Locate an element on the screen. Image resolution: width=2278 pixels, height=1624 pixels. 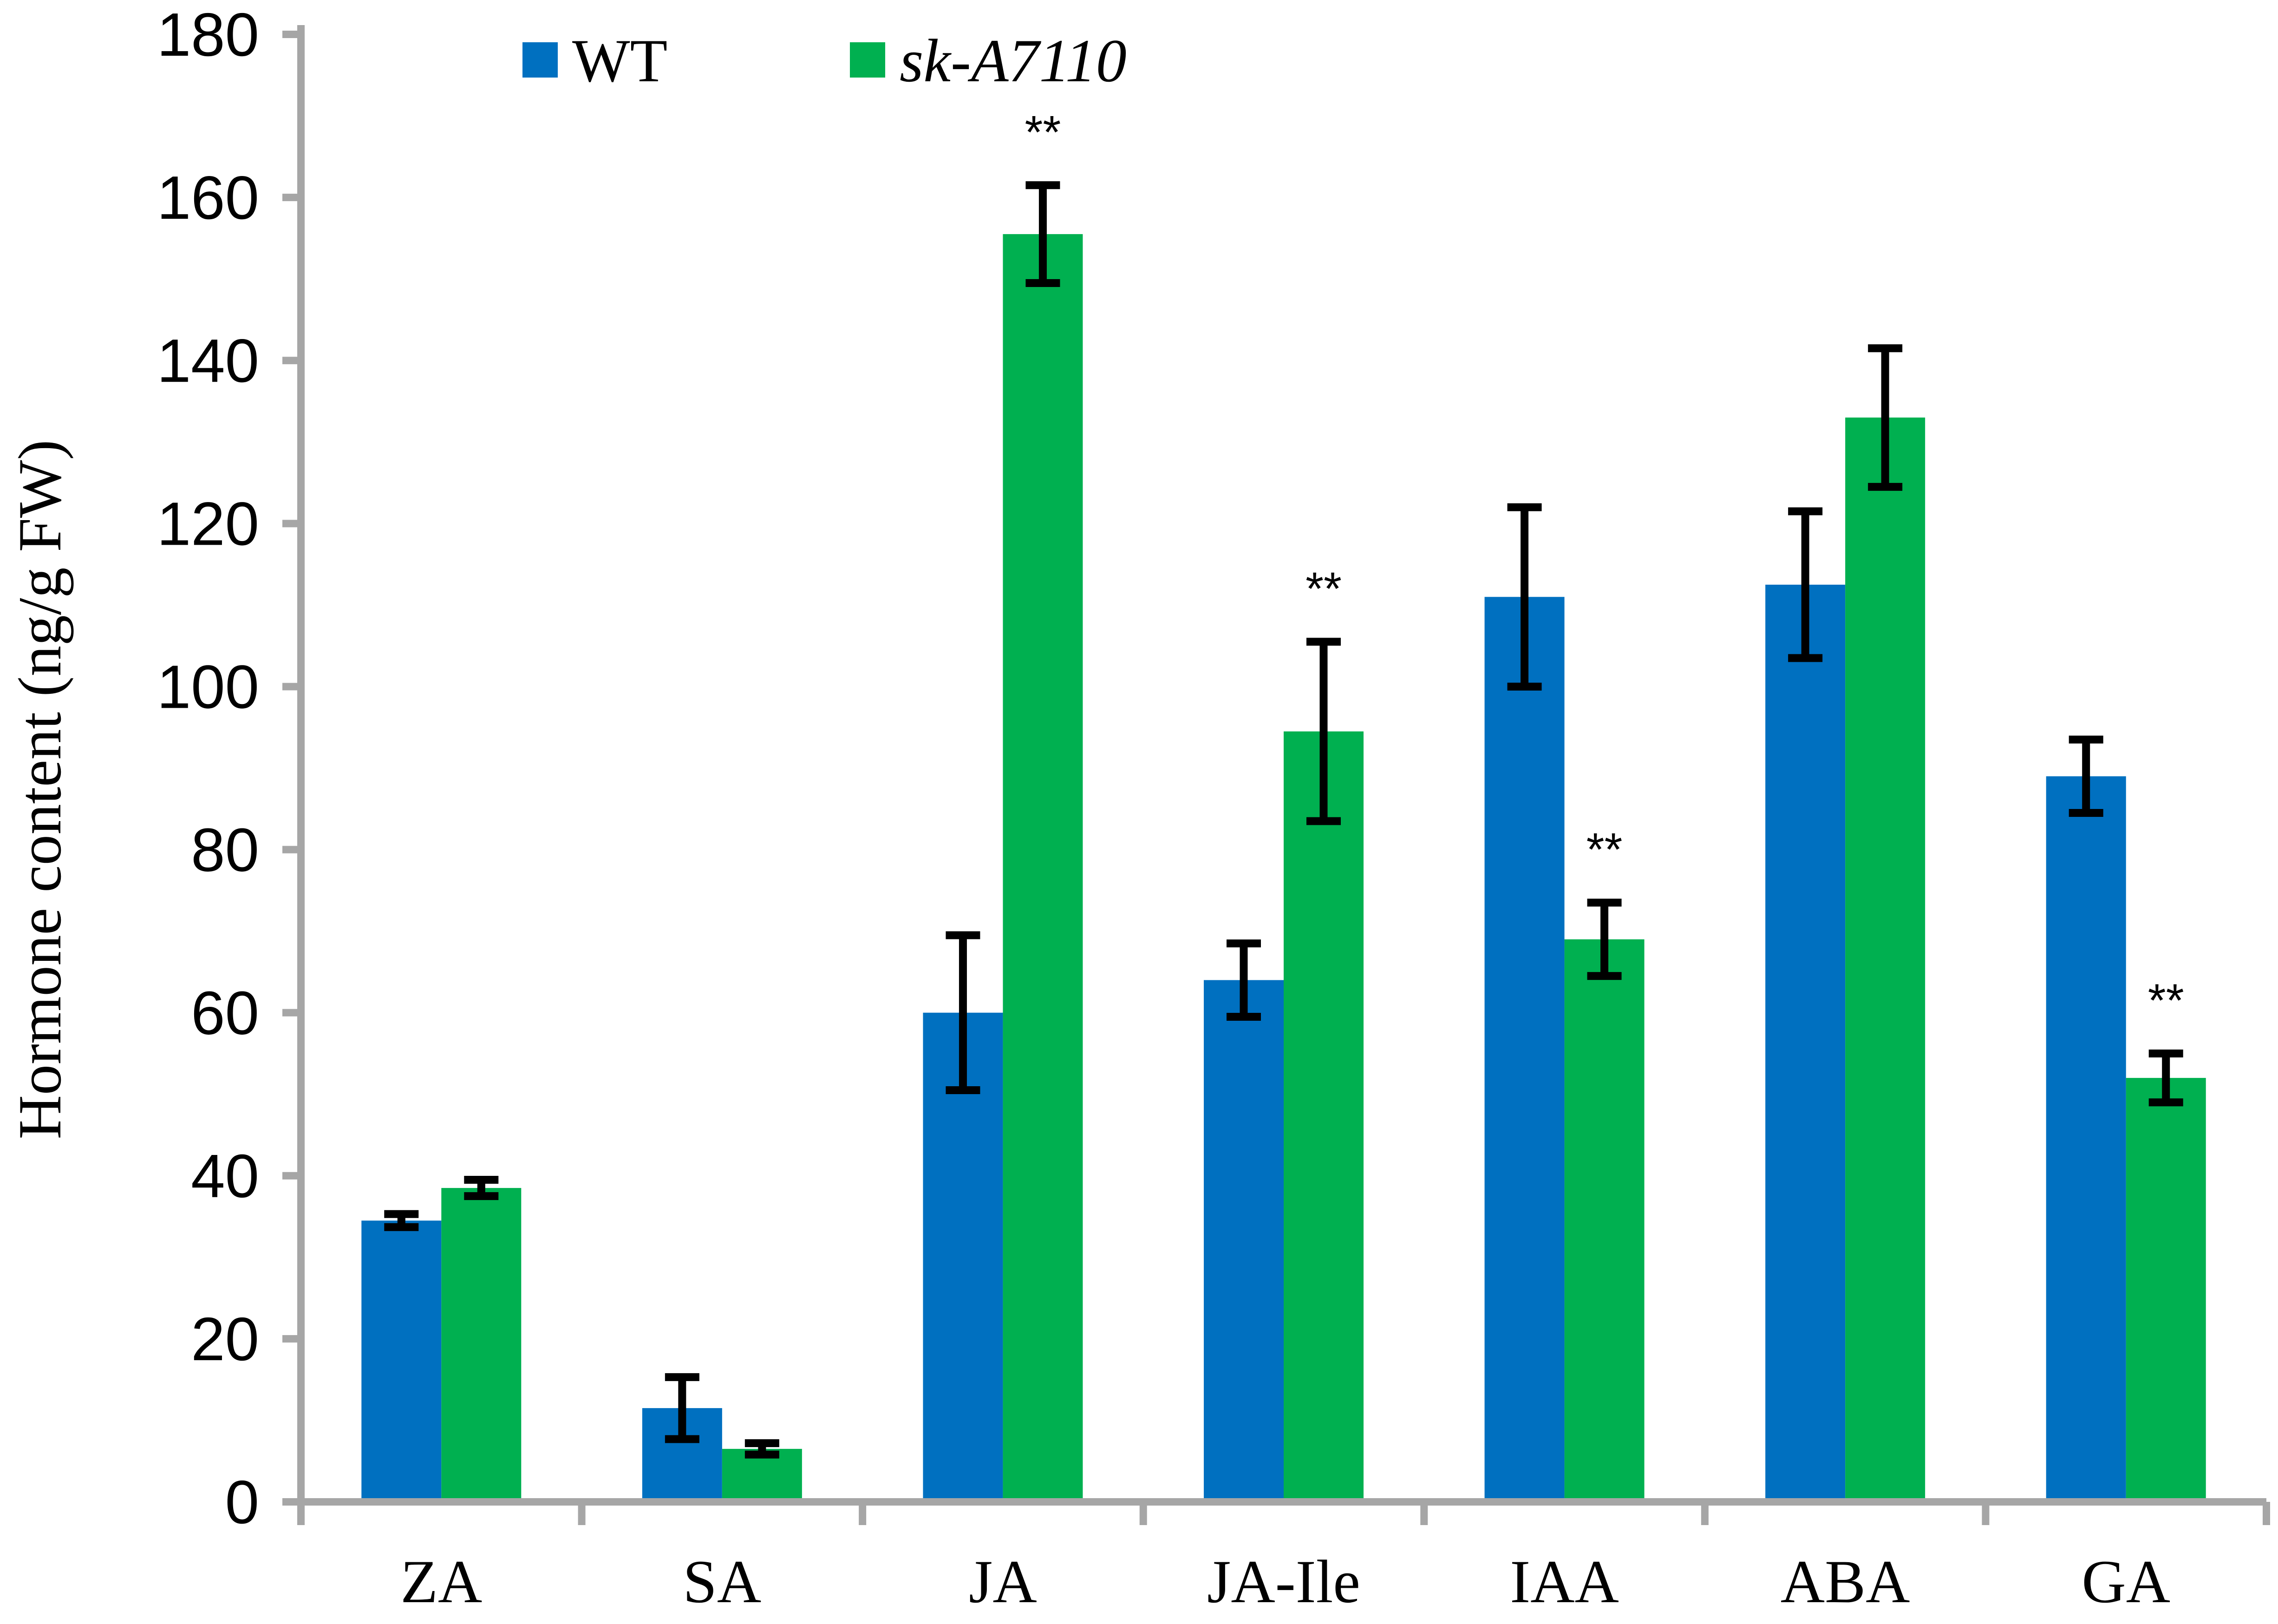
x-tick-label: IAA is located at coordinates (1564, 1581).